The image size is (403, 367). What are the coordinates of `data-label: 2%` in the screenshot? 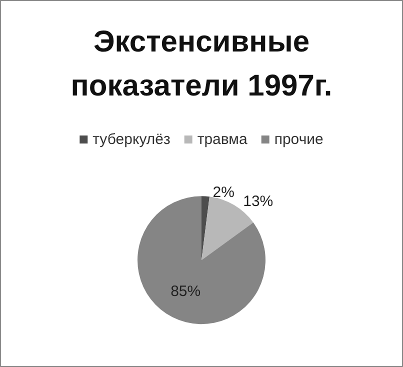 It's located at (223, 192).